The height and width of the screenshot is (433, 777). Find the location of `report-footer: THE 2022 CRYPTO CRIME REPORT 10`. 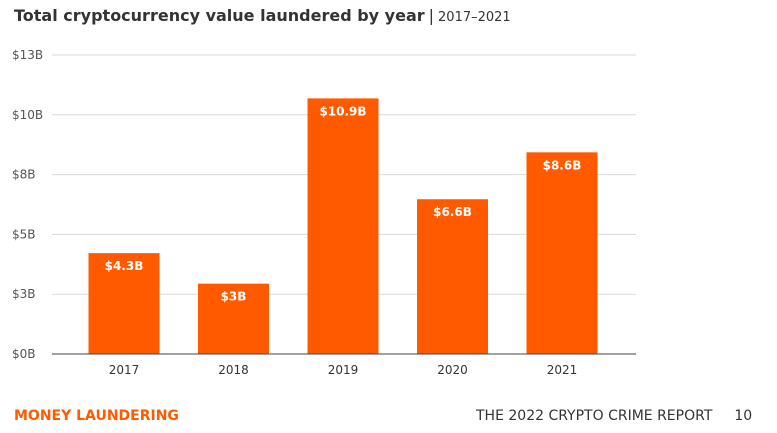

report-footer: THE 2022 CRYPTO CRIME REPORT 10 is located at coordinates (614, 416).